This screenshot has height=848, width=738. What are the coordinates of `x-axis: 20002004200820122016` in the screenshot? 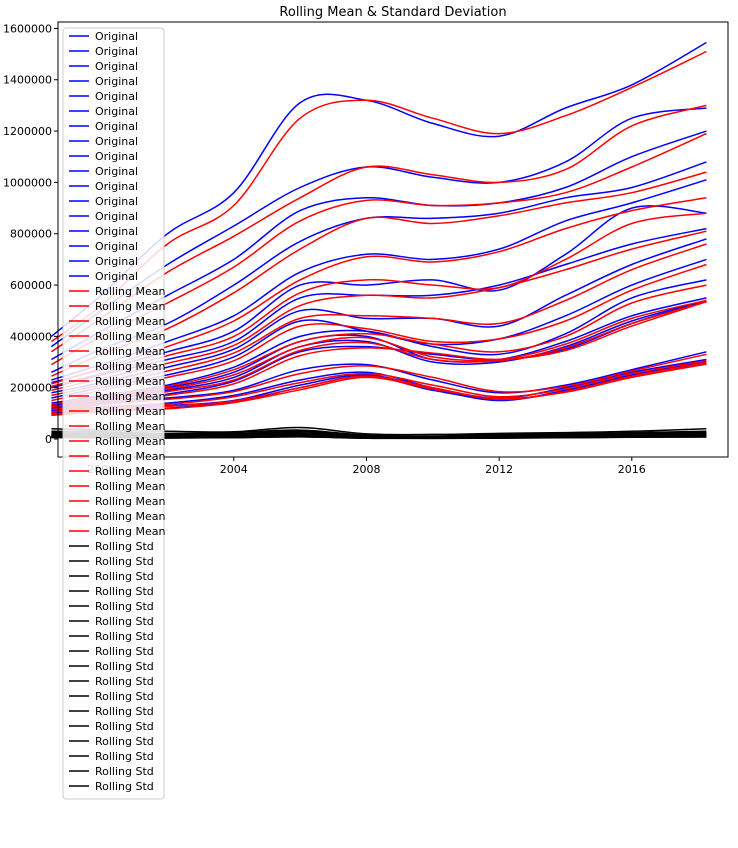 It's located at (366, 466).